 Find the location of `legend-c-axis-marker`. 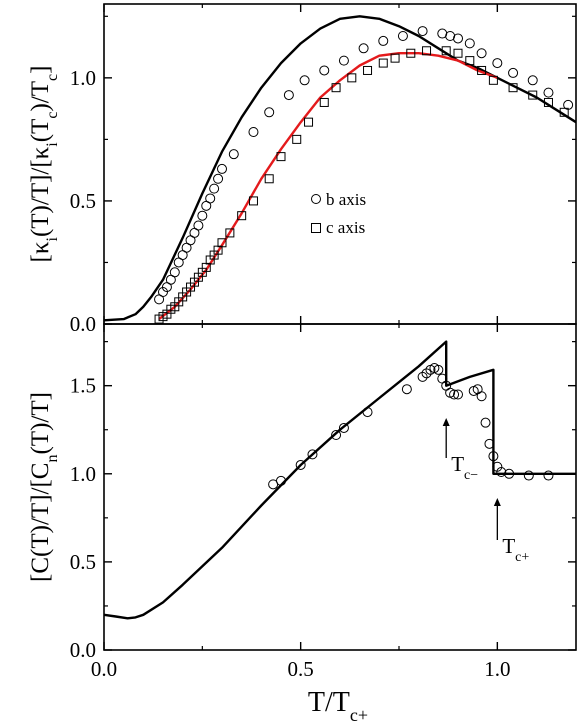

legend-c-axis-marker is located at coordinates (316, 228).